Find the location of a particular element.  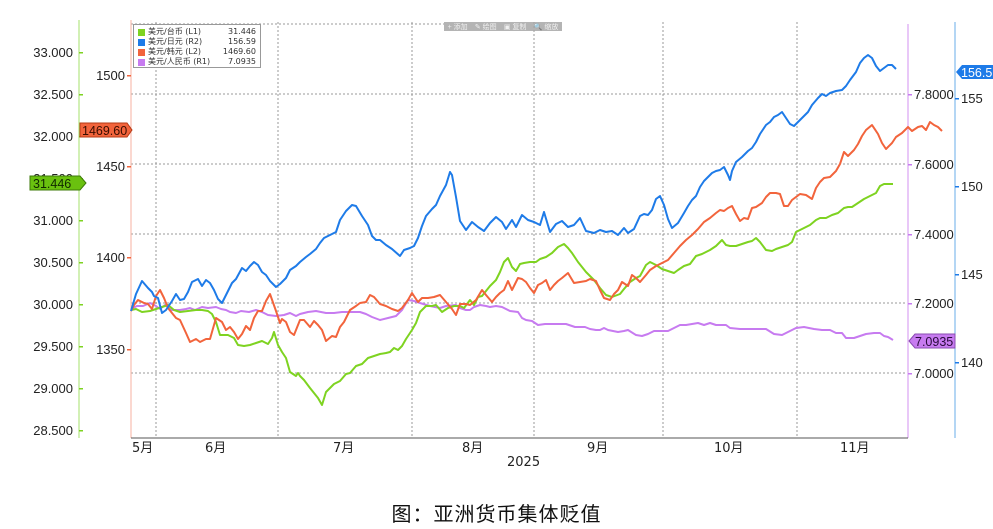

legend-label: 美元/台币 (L1) is located at coordinates (175, 31).